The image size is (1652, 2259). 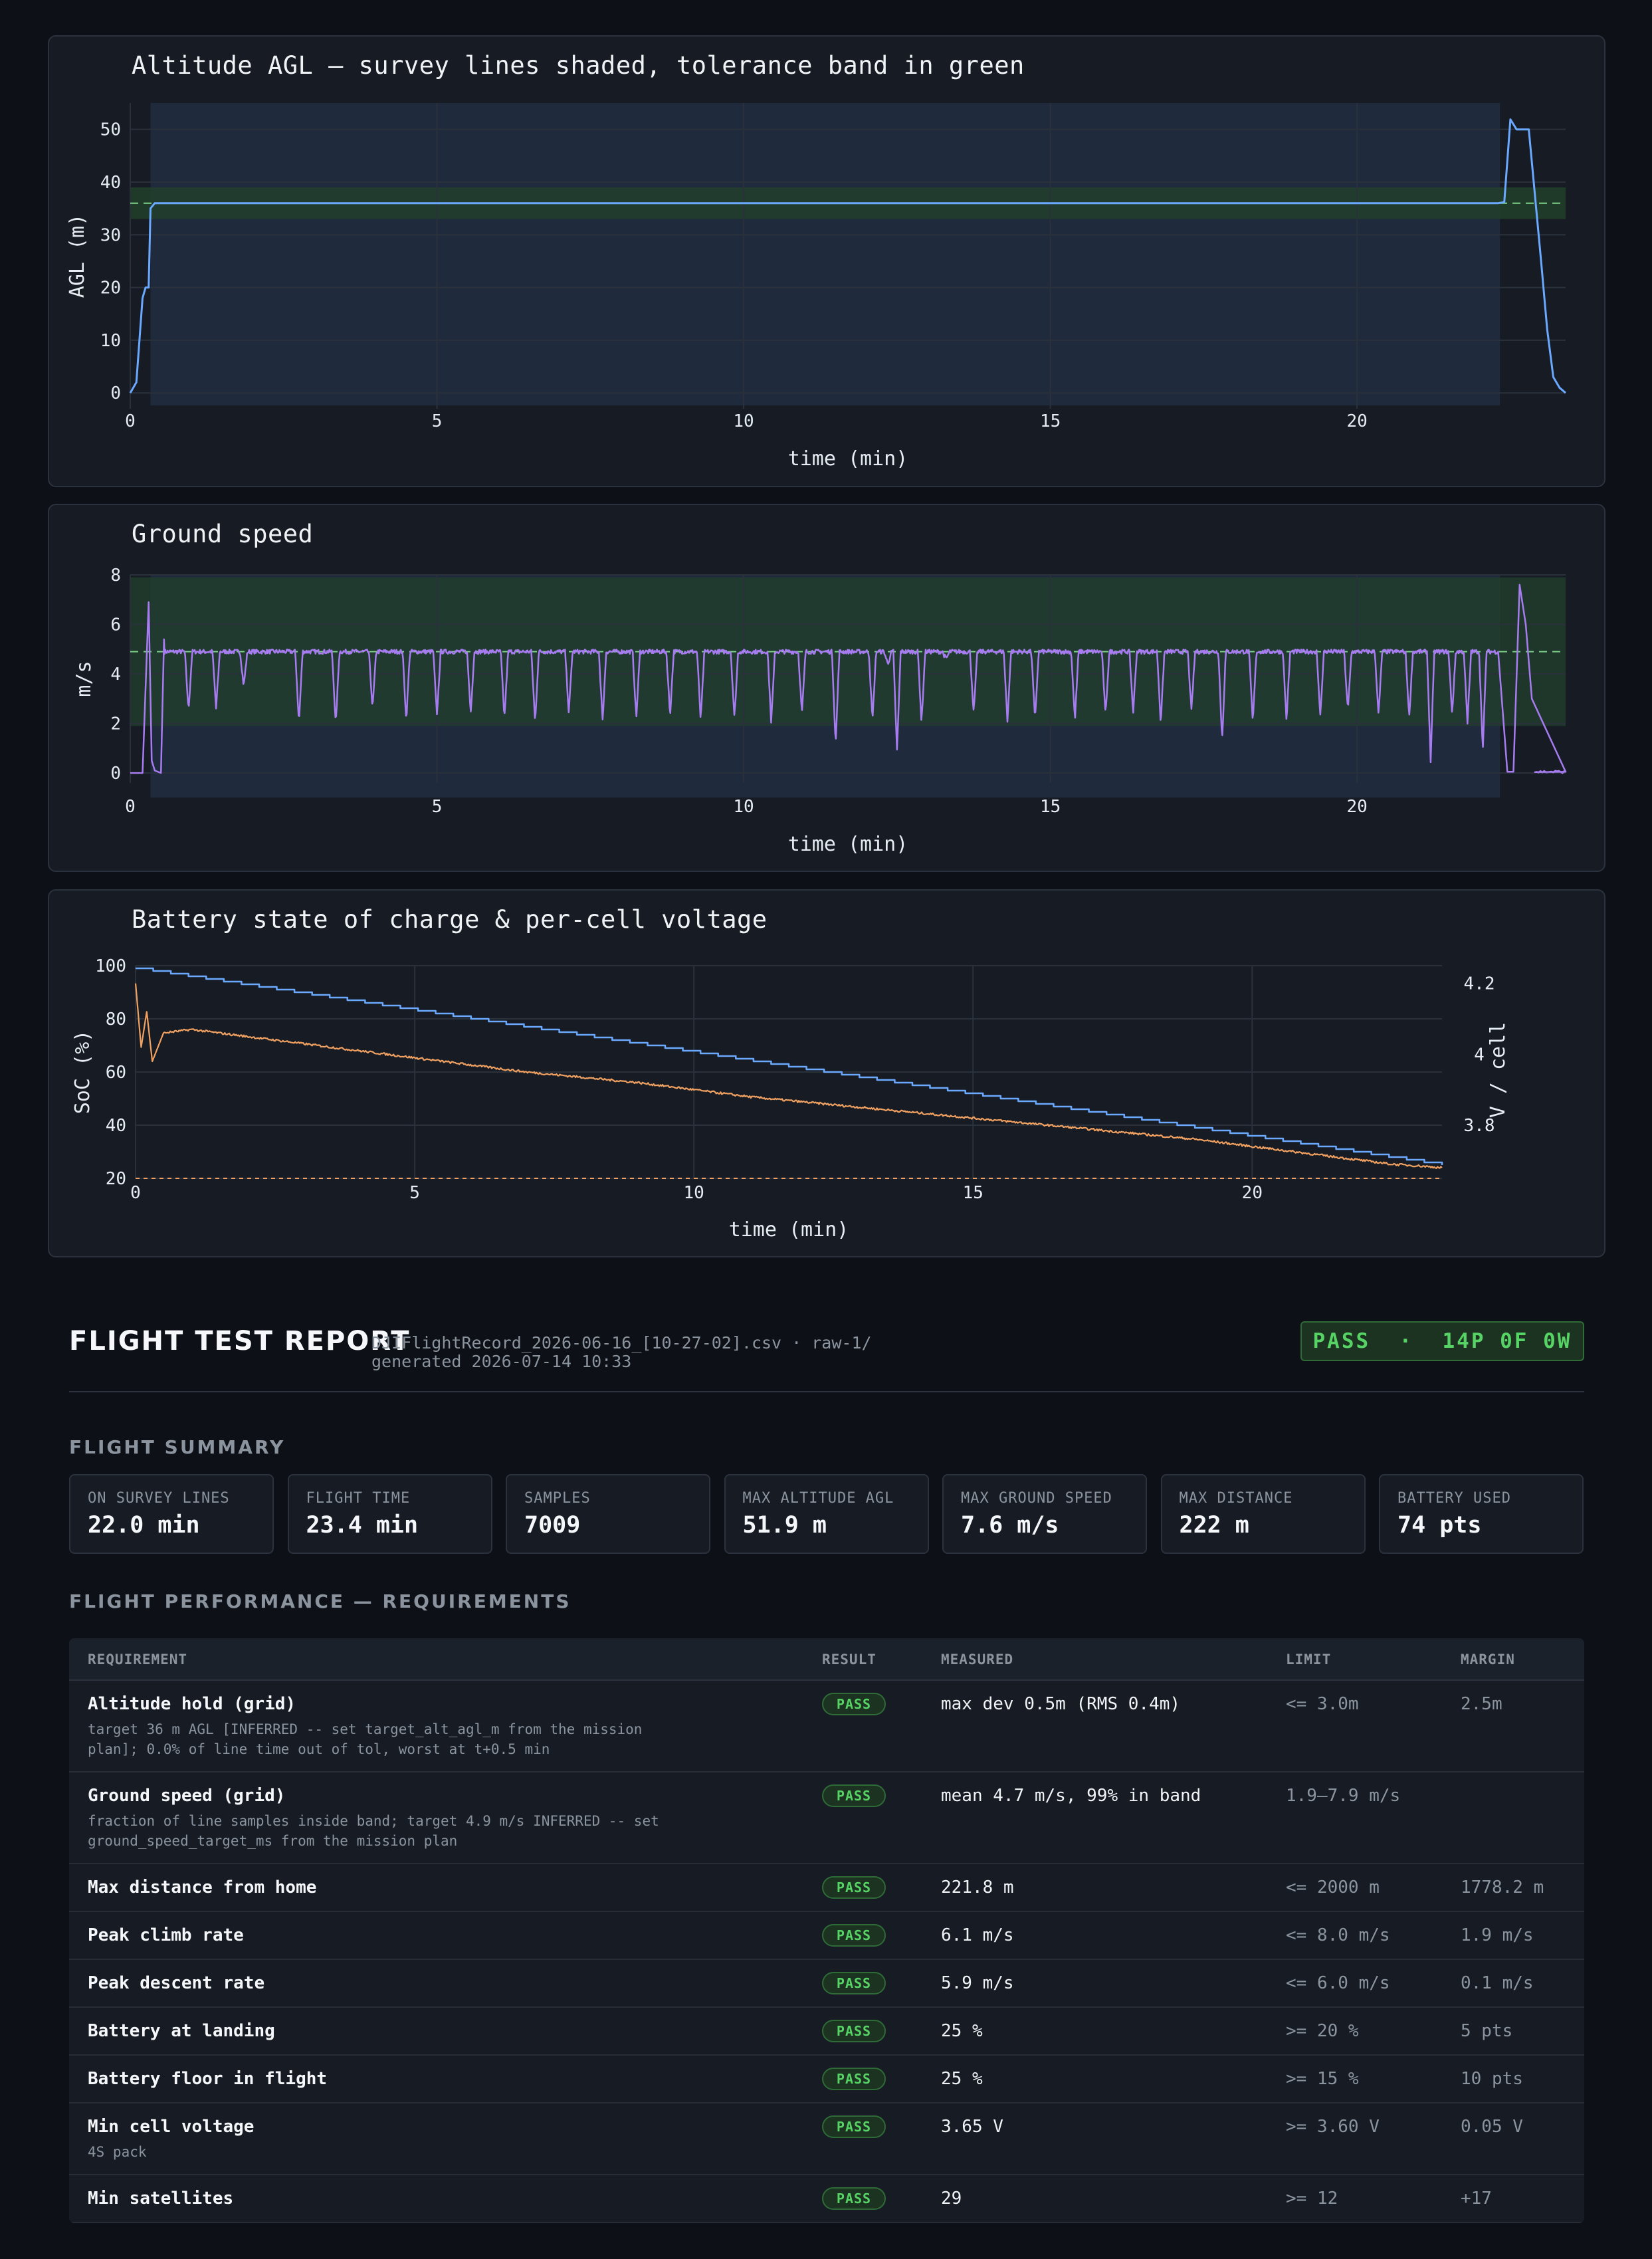 What do you see at coordinates (84, 679) in the screenshot?
I see `y-axis-label: m/s` at bounding box center [84, 679].